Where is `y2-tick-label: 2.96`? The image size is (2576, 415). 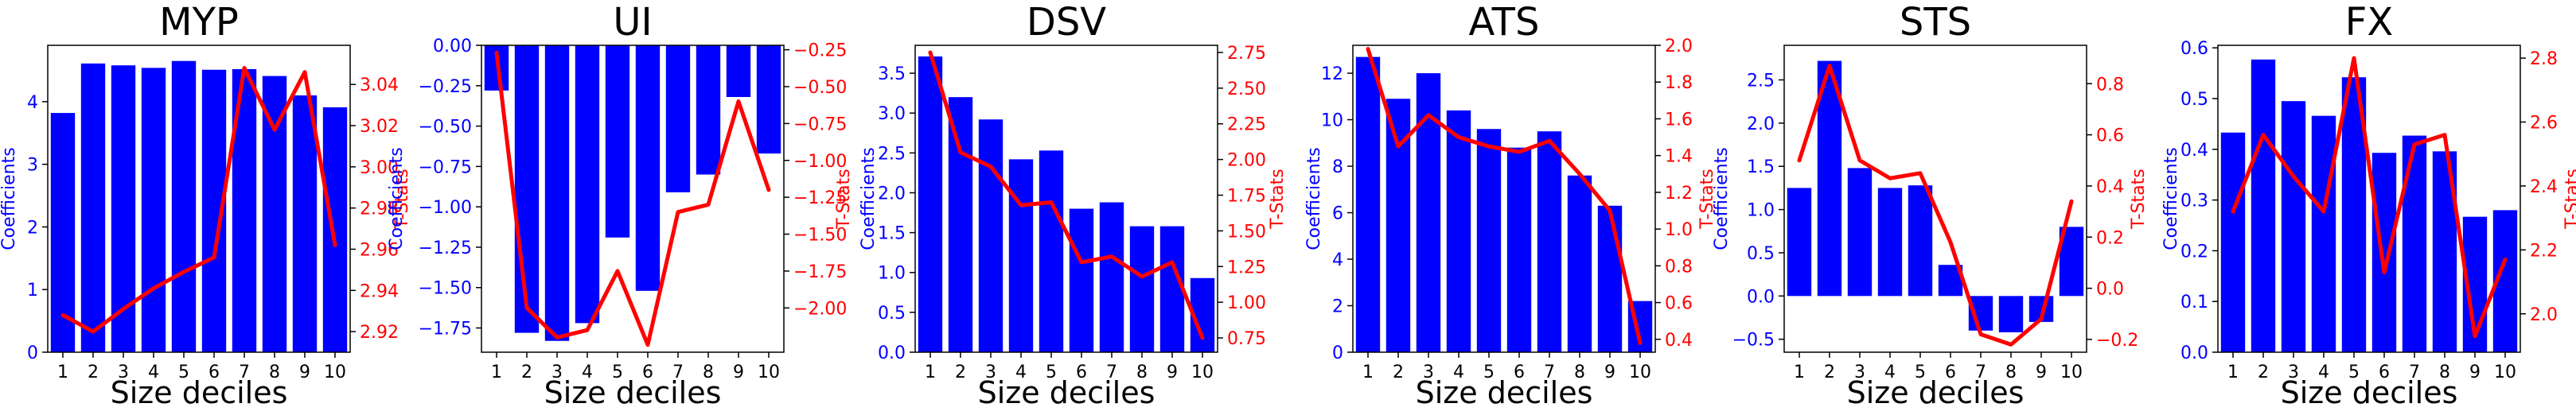 y2-tick-label: 2.96 is located at coordinates (379, 250).